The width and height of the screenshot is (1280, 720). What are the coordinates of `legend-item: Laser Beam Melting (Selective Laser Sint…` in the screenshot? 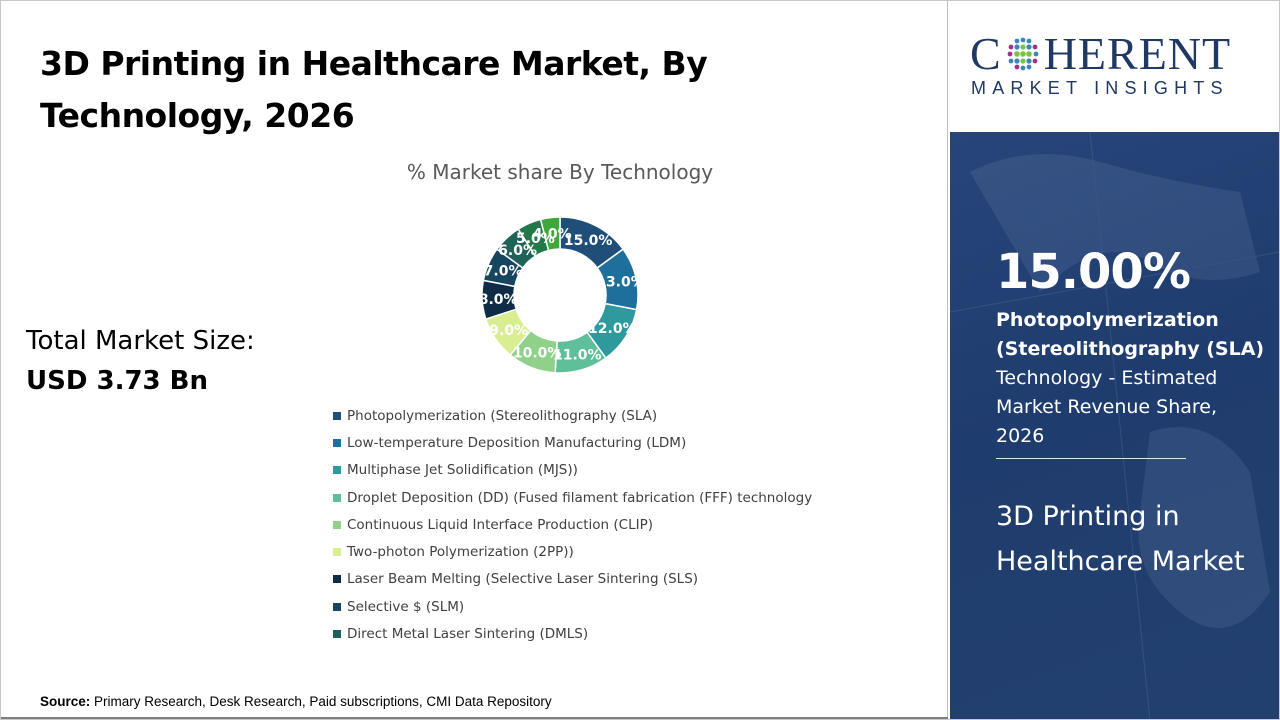 It's located at (572, 579).